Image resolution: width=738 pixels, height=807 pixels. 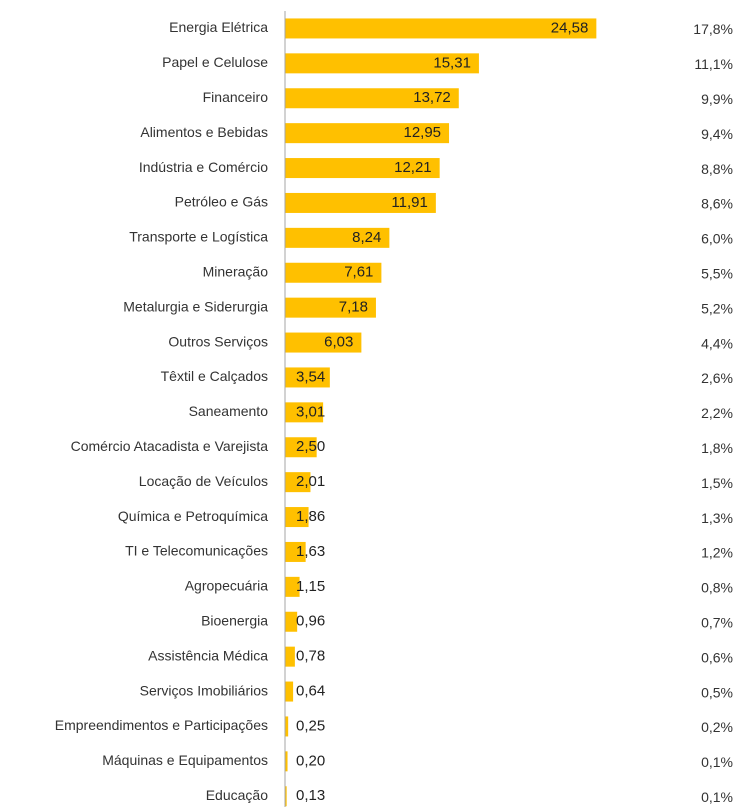 What do you see at coordinates (717, 99) in the screenshot?
I see `share-label: 9,9%` at bounding box center [717, 99].